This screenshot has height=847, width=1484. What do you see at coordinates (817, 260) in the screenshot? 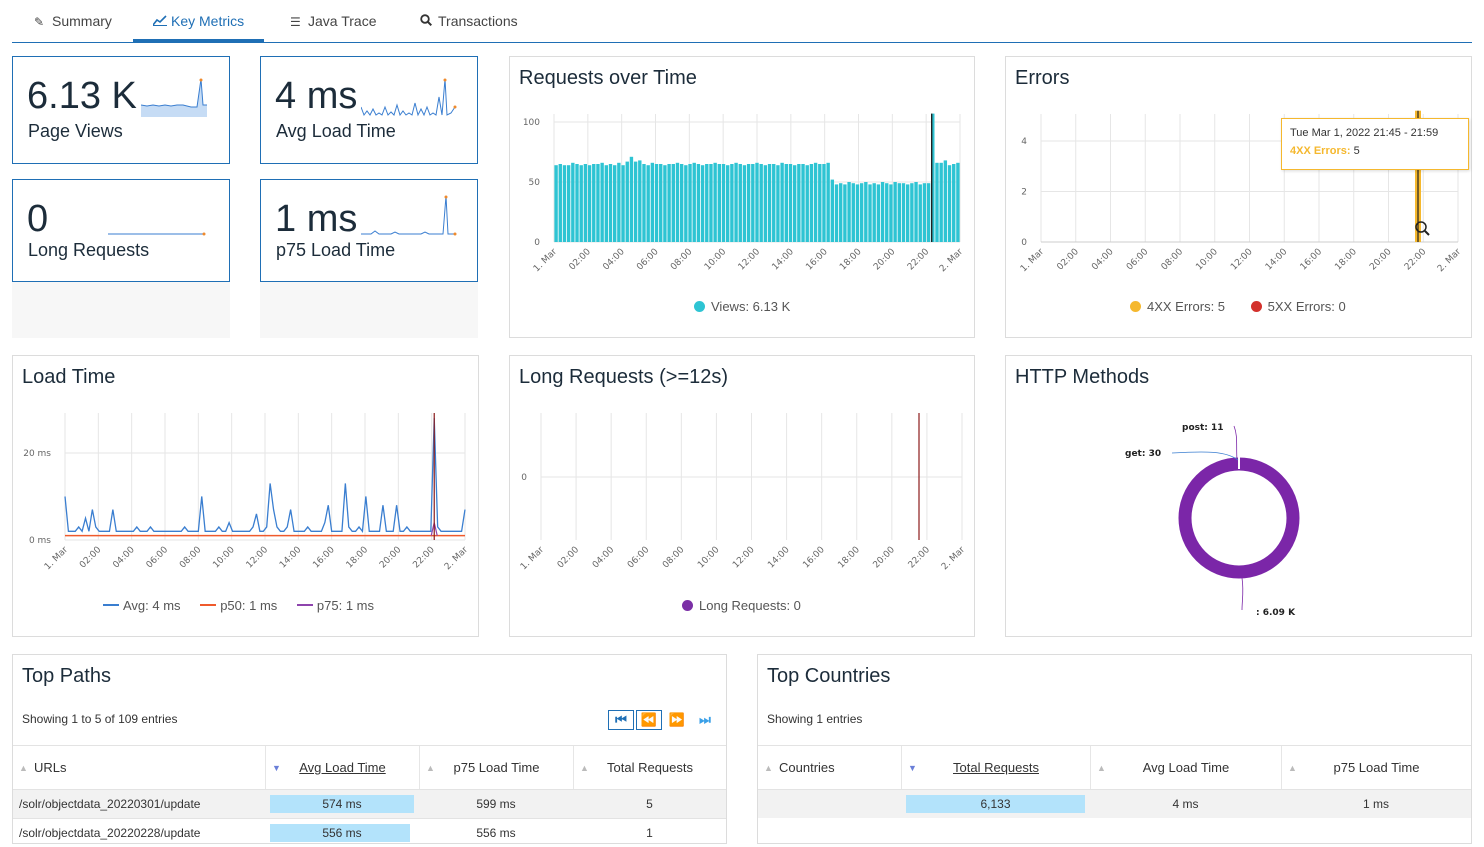
I see `x-tick-label: 16:00` at bounding box center [817, 260].